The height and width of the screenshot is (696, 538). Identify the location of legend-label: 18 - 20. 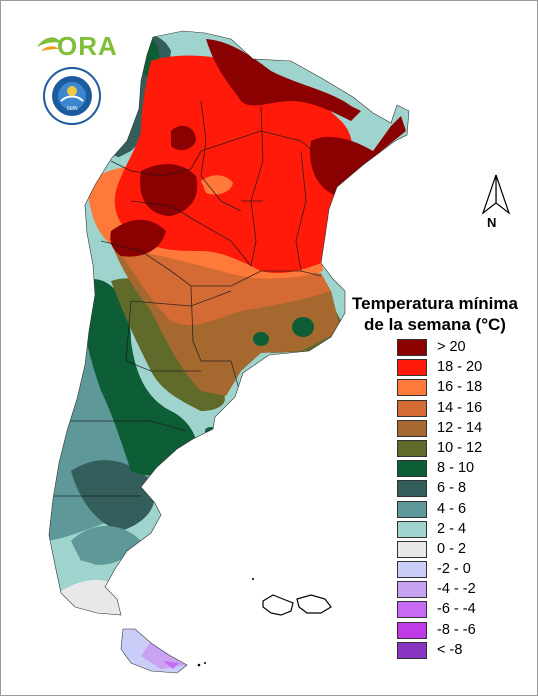
(460, 367).